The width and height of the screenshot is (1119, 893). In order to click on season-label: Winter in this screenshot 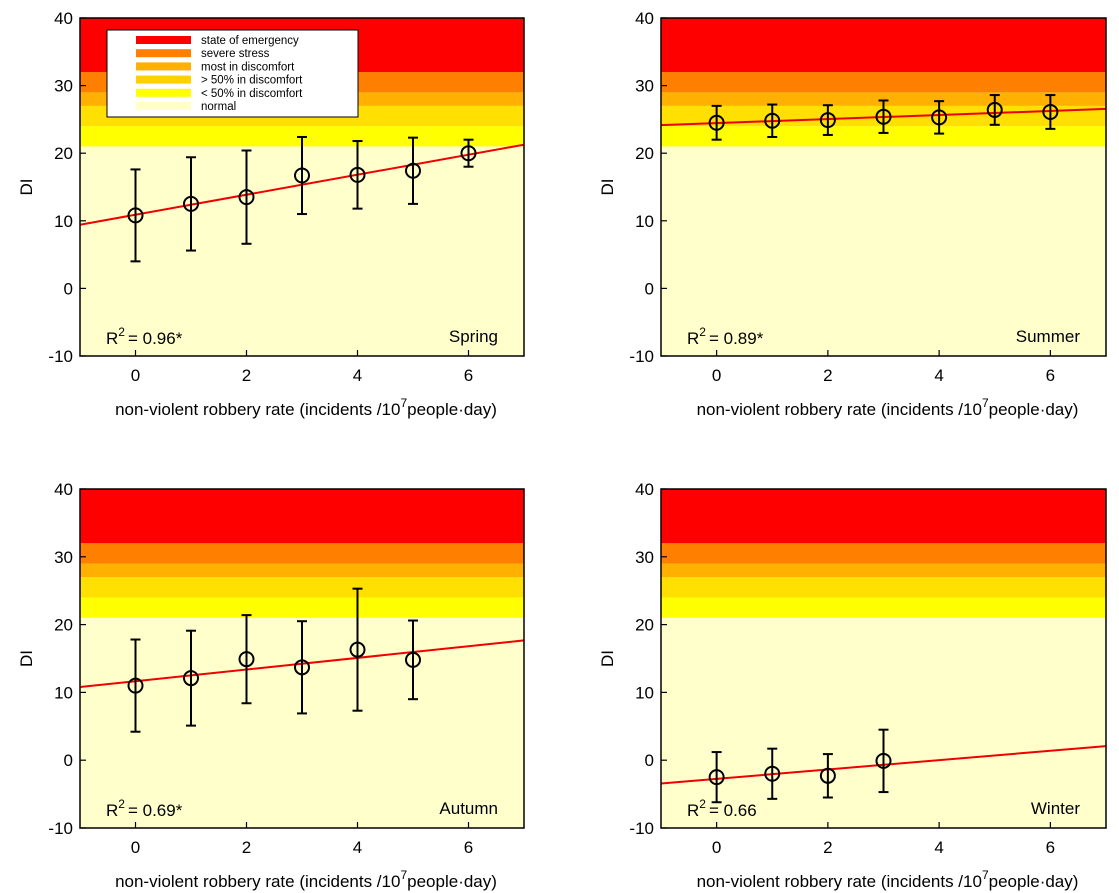, I will do `click(1055, 808)`.